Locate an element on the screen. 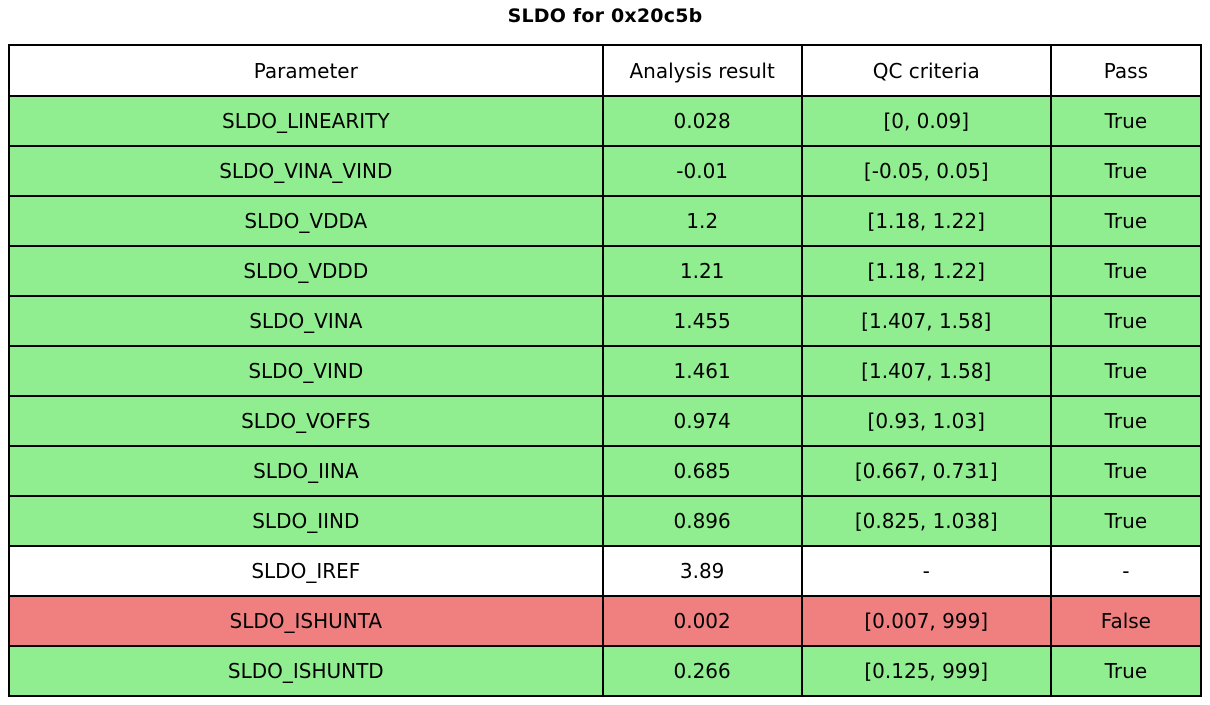 Image resolution: width=1210 pixels, height=705 pixels. parameter-cell: SLDO_VDDD is located at coordinates (306, 271).